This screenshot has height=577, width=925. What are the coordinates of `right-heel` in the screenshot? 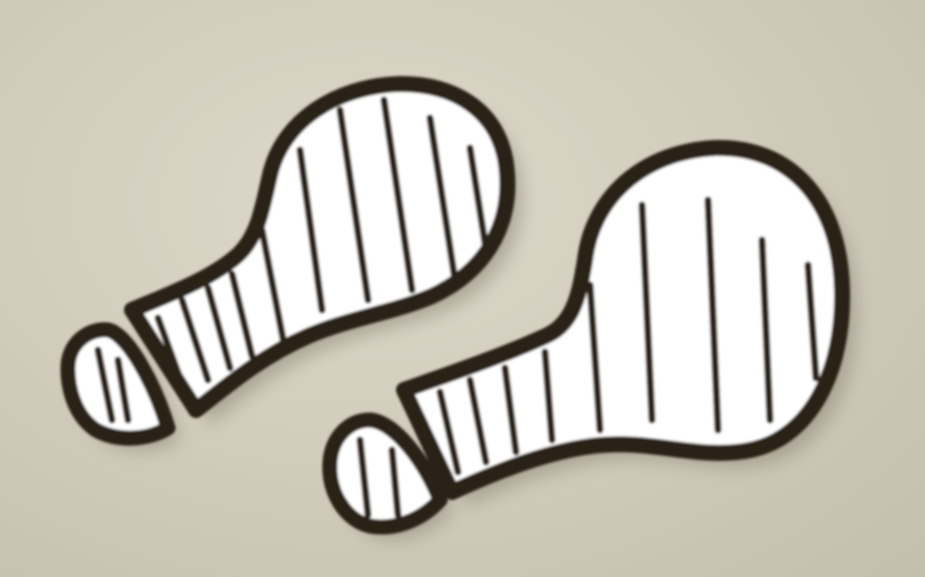 It's located at (385, 473).